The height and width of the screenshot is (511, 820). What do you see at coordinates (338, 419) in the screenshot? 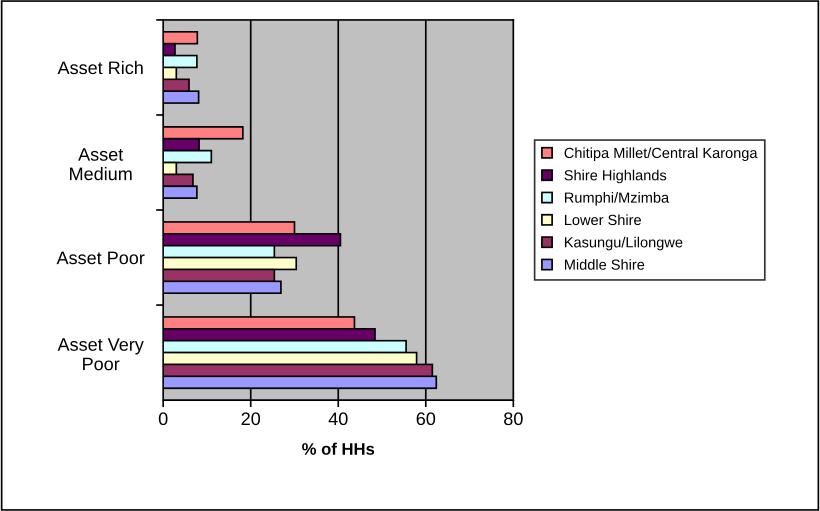
I see `x-tick-label: 40` at bounding box center [338, 419].